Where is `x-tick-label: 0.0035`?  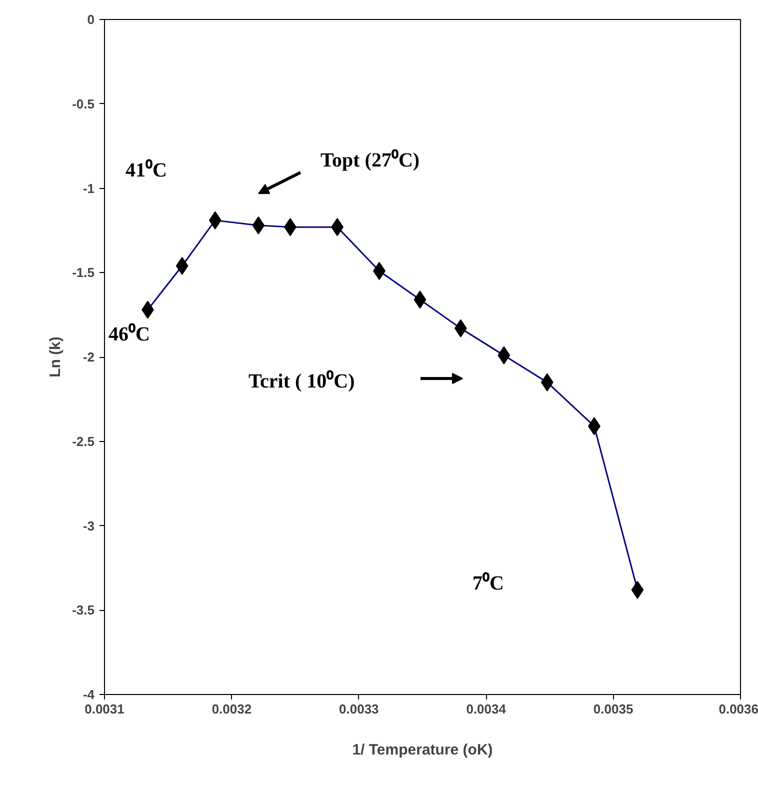 x-tick-label: 0.0035 is located at coordinates (613, 709).